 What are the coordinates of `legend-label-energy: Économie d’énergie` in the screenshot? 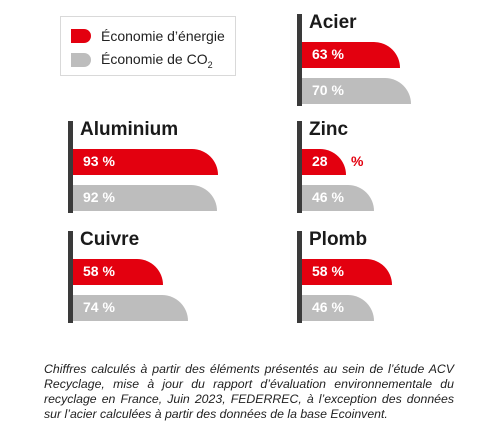 It's located at (163, 36).